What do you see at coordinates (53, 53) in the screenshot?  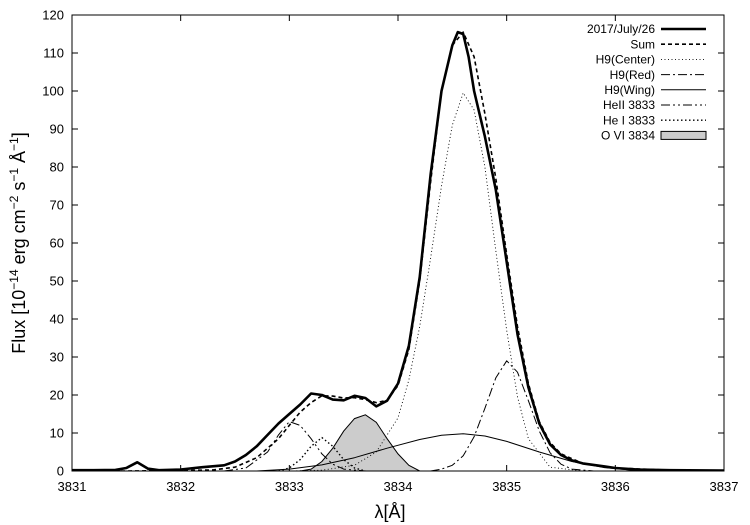 I see `y-tick-label: 110` at bounding box center [53, 53].